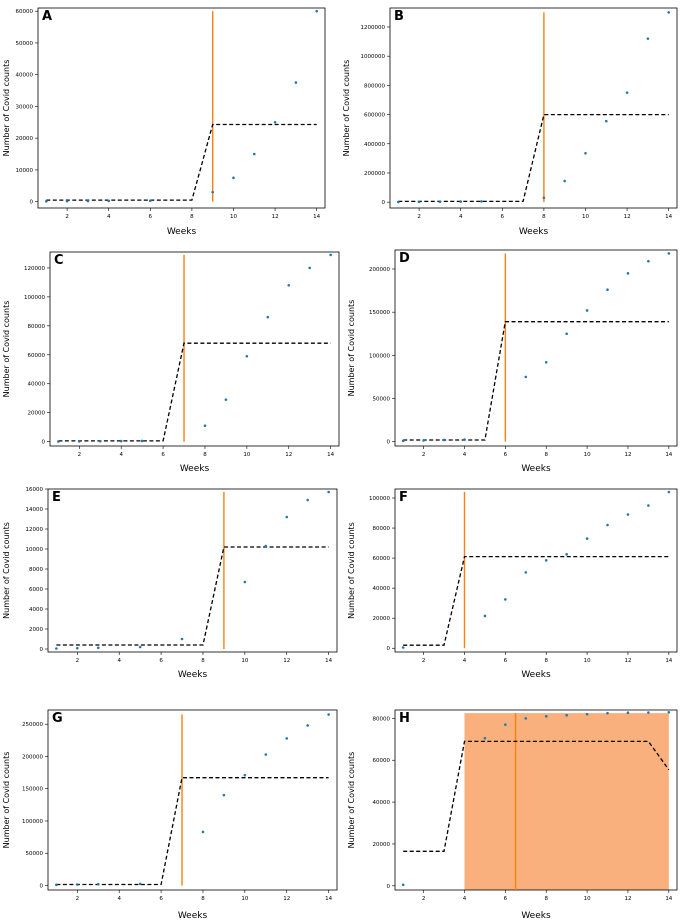 Image resolution: width=685 pixels, height=922 pixels. What do you see at coordinates (233, 217) in the screenshot?
I see `x-tick-label-a: 10` at bounding box center [233, 217].